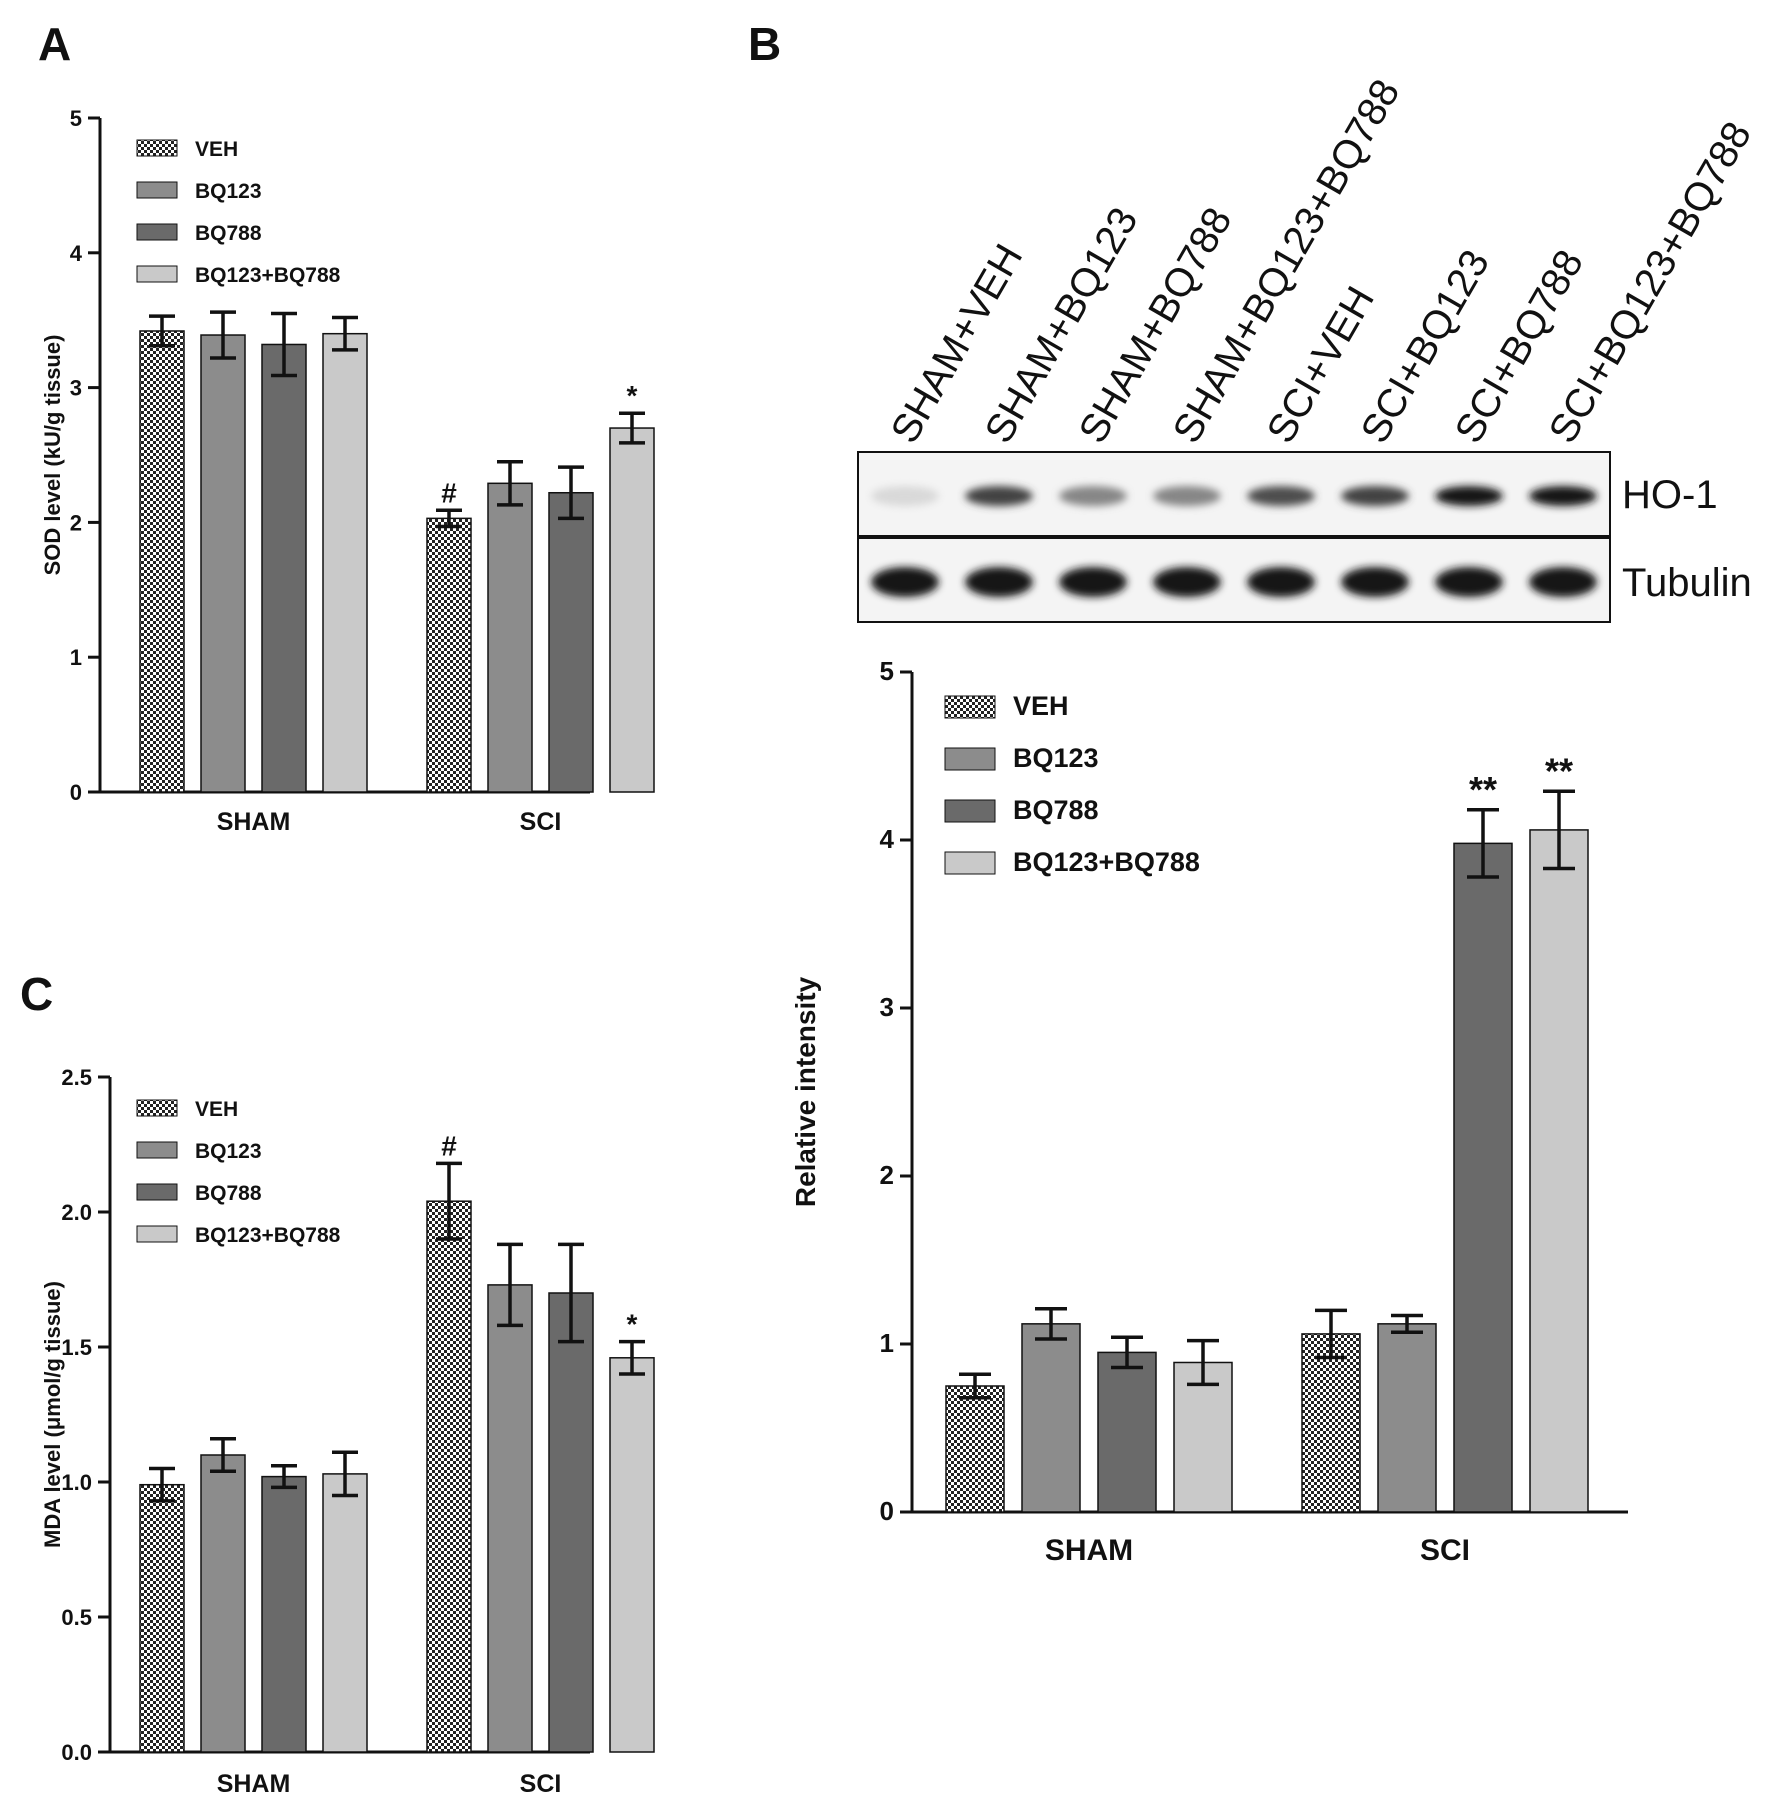 Image resolution: width=1772 pixels, height=1804 pixels. What do you see at coordinates (1187, 496) in the screenshot?
I see `band-ho-1-sham-bq123-bq788` at bounding box center [1187, 496].